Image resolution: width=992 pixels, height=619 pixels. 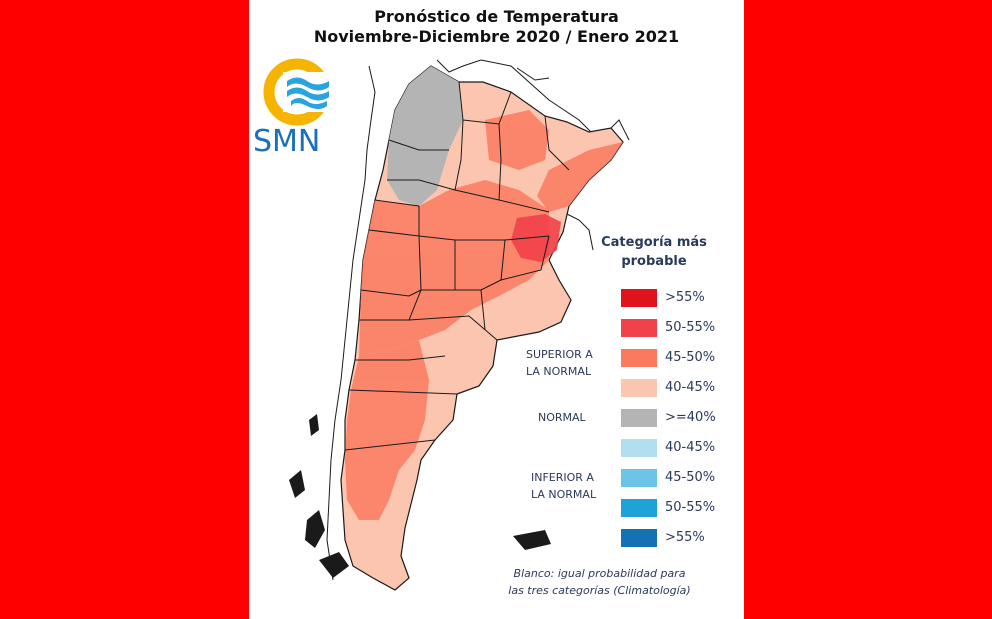 What do you see at coordinates (685, 537) in the screenshot?
I see `legend-label-8: >55%` at bounding box center [685, 537].